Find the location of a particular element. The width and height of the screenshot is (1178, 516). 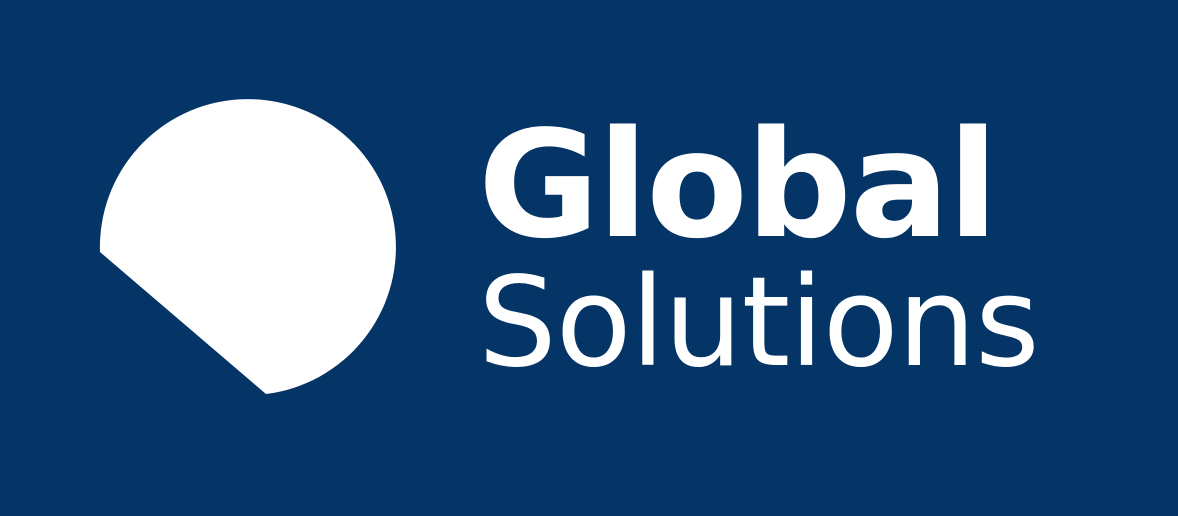

brand-name-line2: Solutions is located at coordinates (759, 323).